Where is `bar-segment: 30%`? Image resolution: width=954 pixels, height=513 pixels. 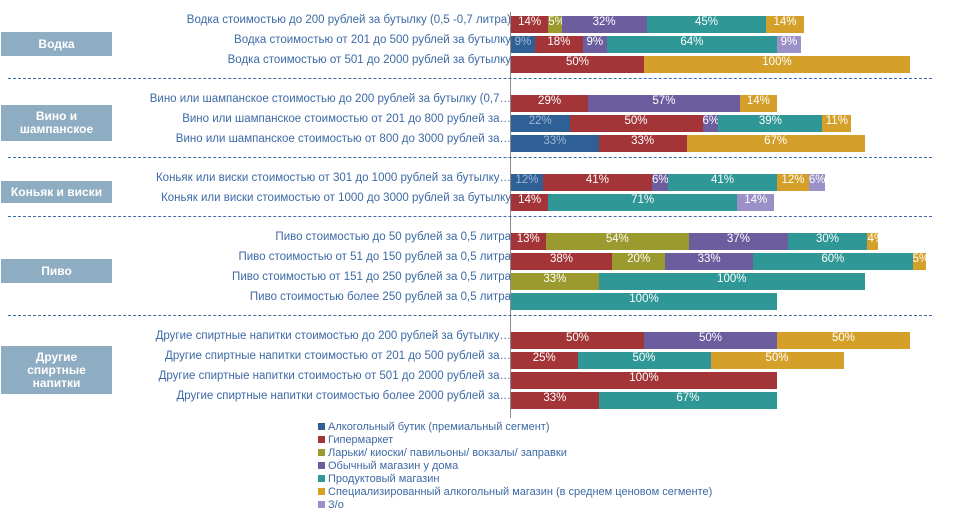
bar-segment: 30% is located at coordinates (827, 241).